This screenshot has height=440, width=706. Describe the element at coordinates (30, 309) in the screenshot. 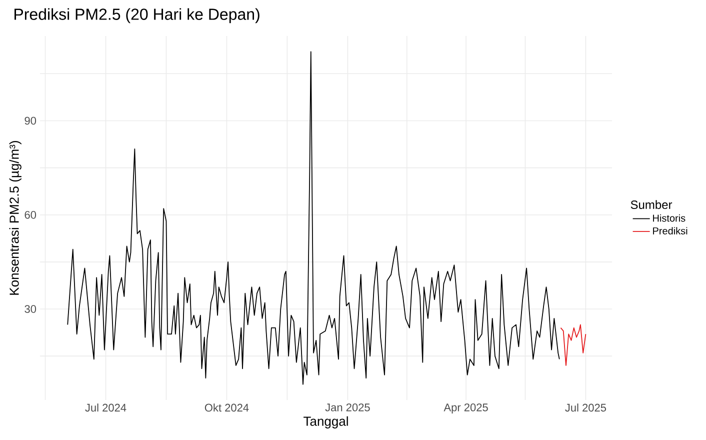

I see `y-tick-label: 30` at that location.